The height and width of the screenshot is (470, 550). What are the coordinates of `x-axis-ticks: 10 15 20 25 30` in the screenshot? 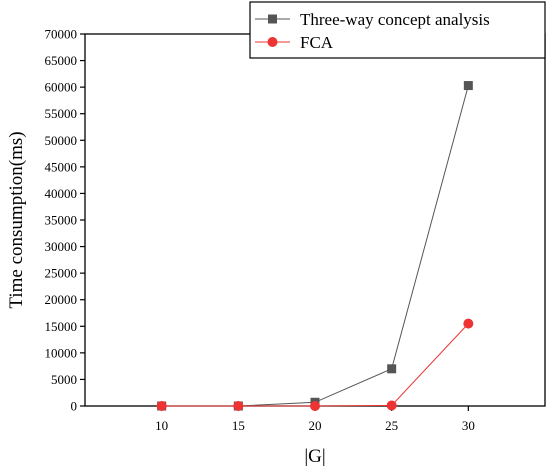 It's located at (315, 419).